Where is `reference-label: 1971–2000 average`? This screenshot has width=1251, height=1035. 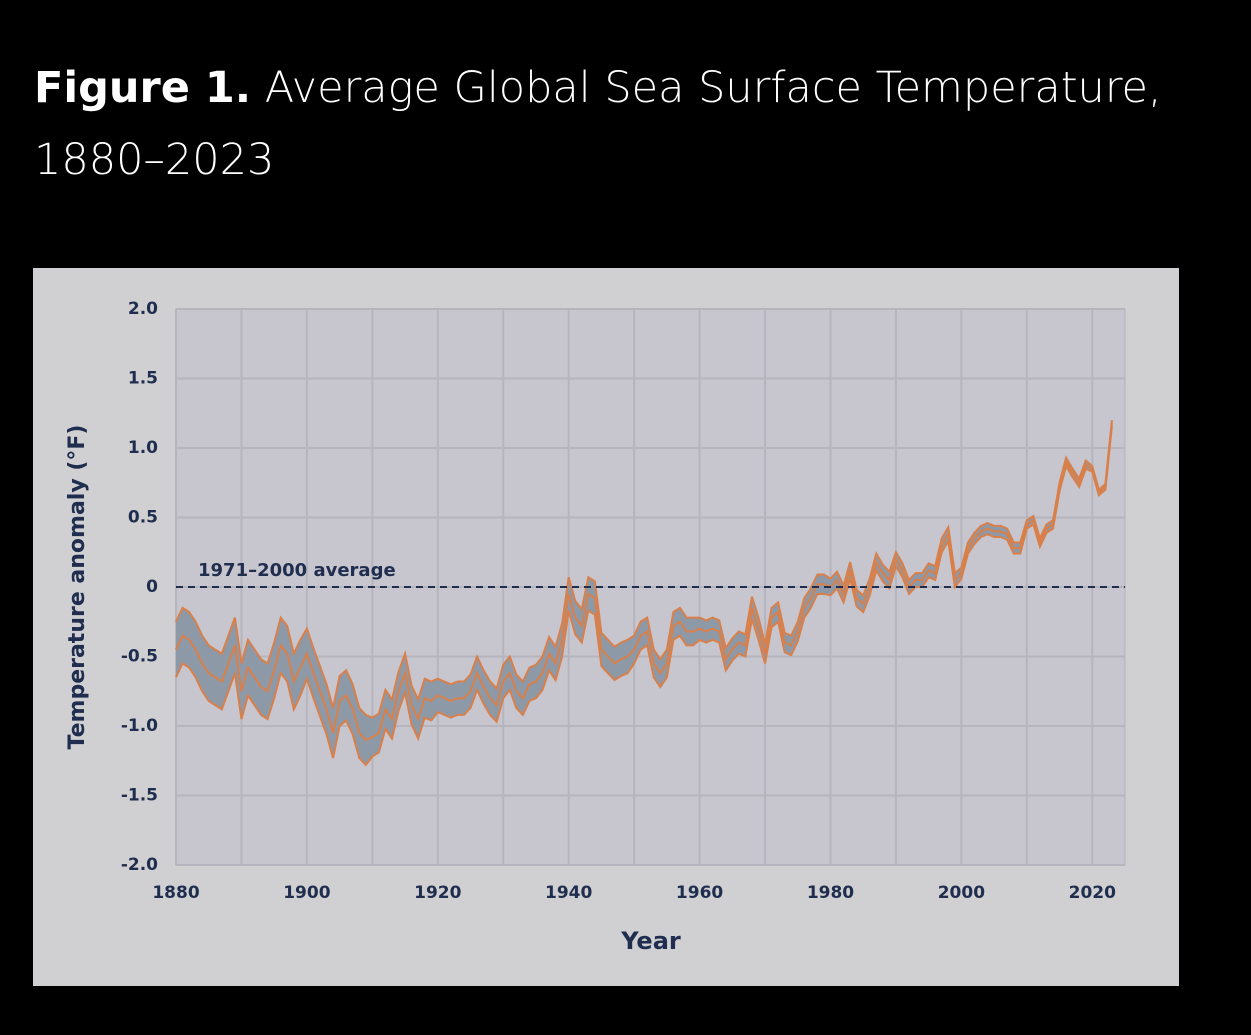 reference-label: 1971–2000 average is located at coordinates (297, 570).